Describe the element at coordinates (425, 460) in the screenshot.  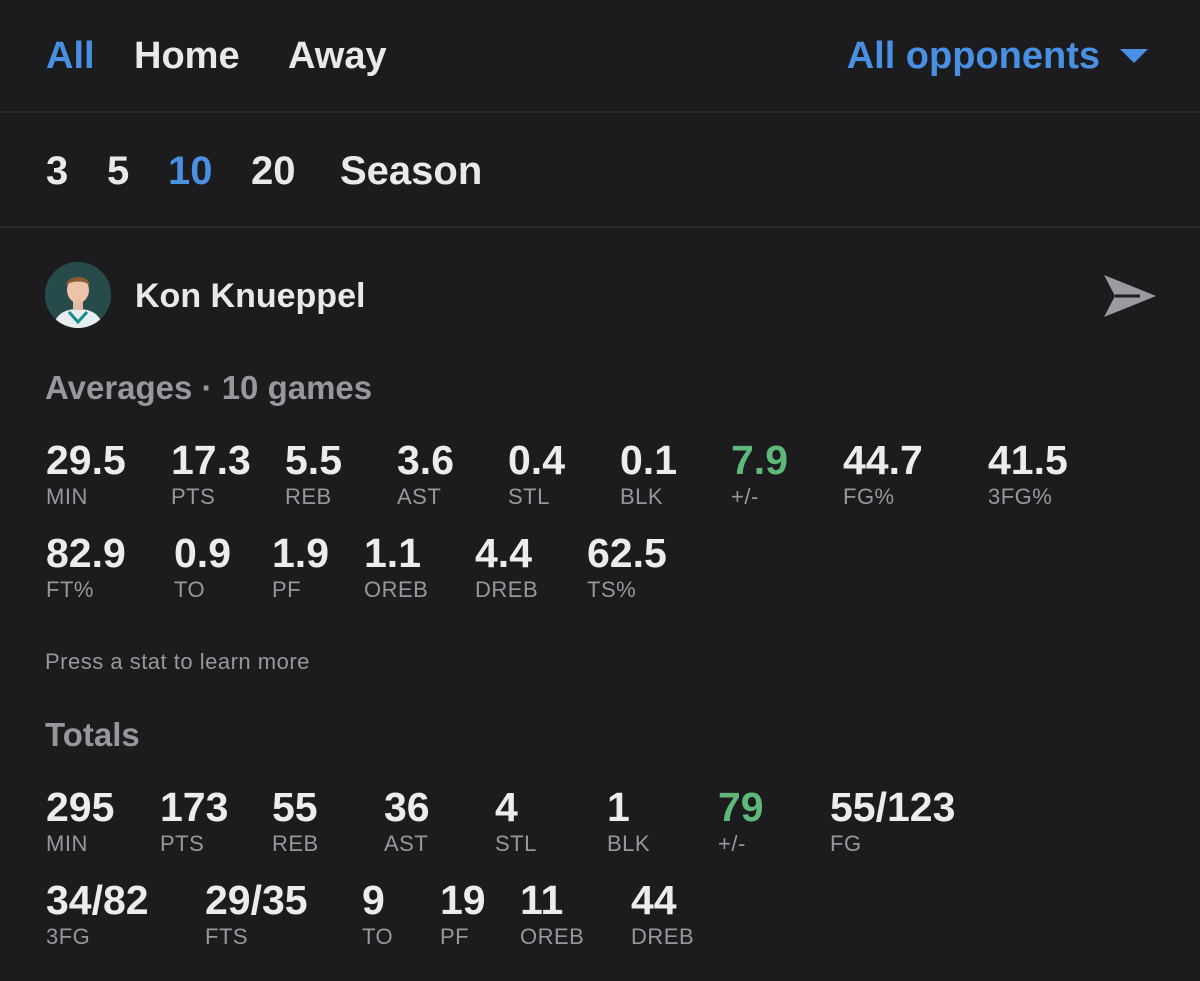
I see `stat-value: 3.6` at that location.